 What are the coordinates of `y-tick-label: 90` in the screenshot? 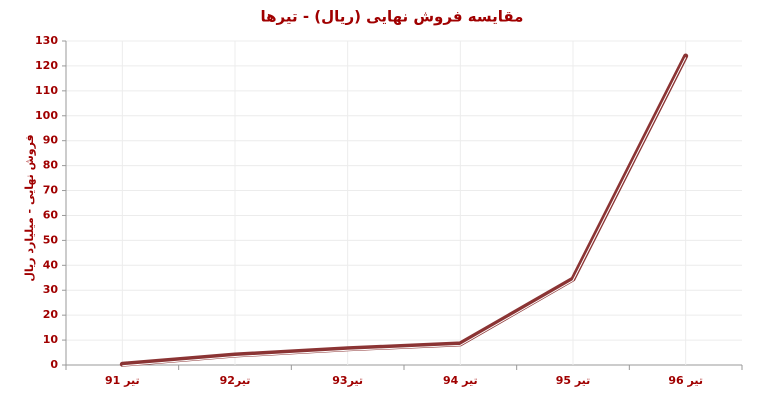 It's located at (51, 140).